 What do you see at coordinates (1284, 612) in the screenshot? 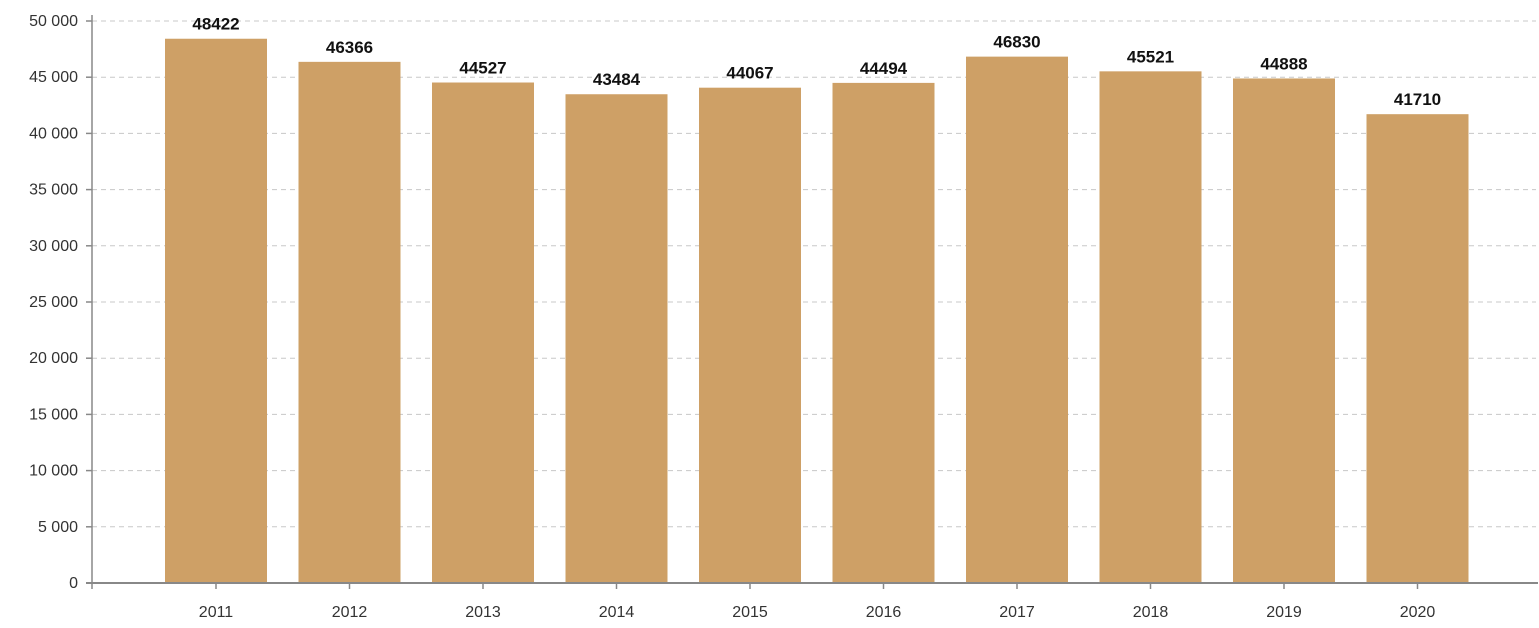
I see `x-tick-label: 2019` at bounding box center [1284, 612].